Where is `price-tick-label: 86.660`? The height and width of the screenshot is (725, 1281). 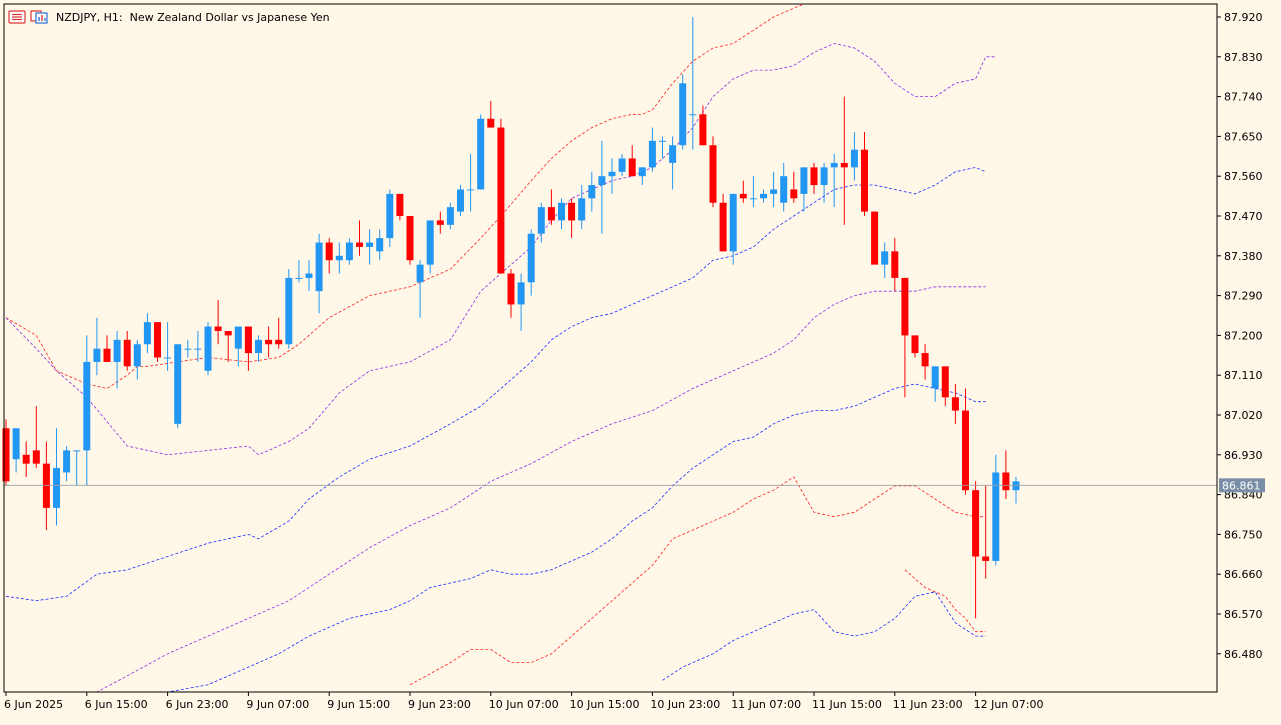 price-tick-label: 86.660 is located at coordinates (1243, 574).